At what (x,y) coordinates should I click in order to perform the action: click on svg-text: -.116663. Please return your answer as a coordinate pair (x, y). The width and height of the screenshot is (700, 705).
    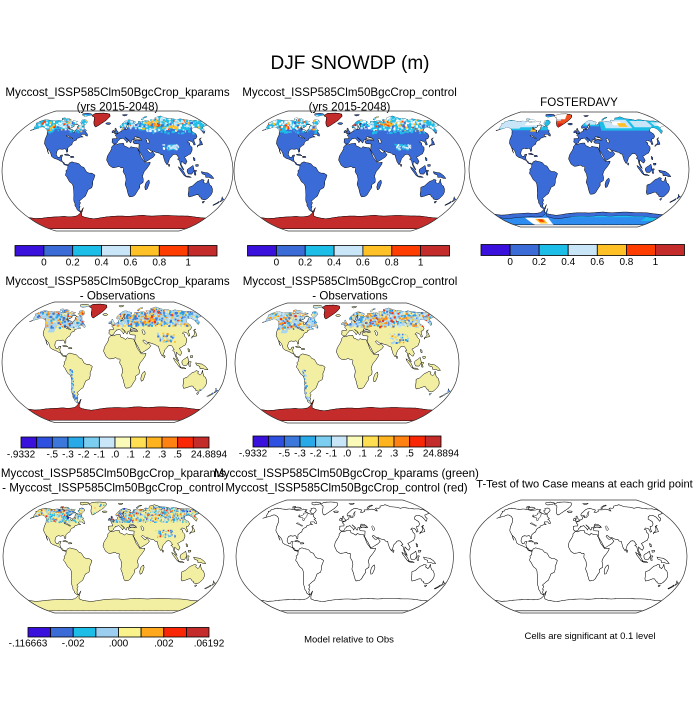
    Looking at the image, I should click on (28, 644).